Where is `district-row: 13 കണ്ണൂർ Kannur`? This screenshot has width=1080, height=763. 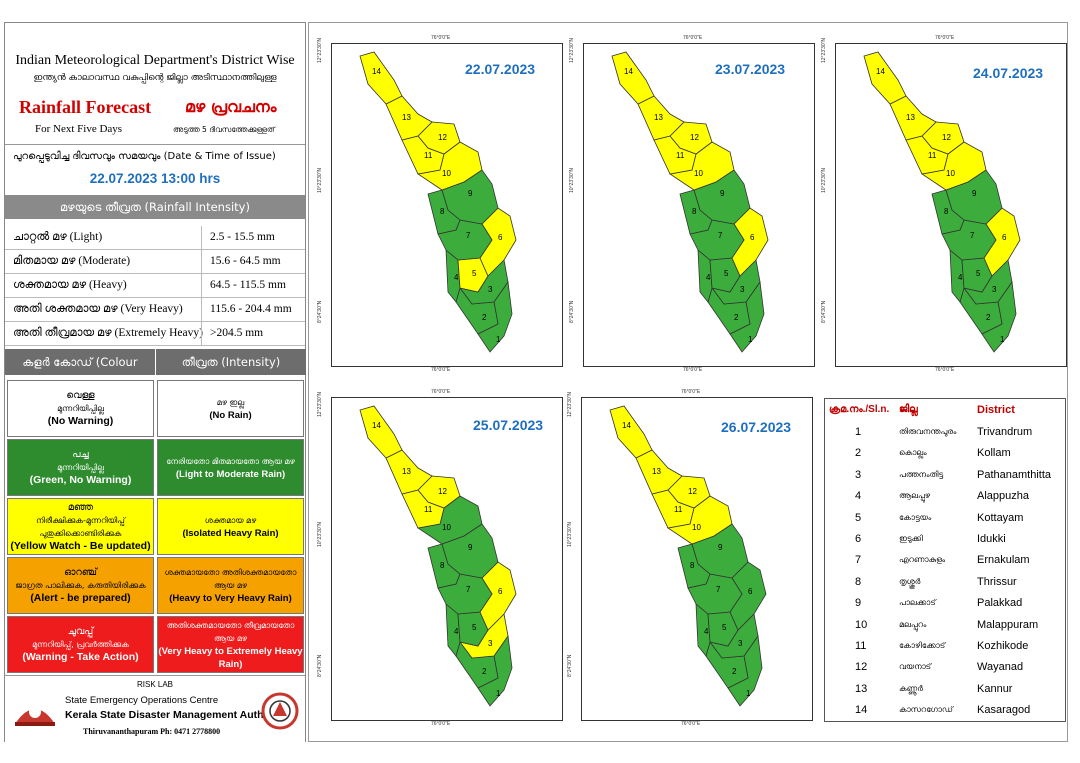
district-row: 13 കണ്ണൂർ Kannur is located at coordinates (945, 688).